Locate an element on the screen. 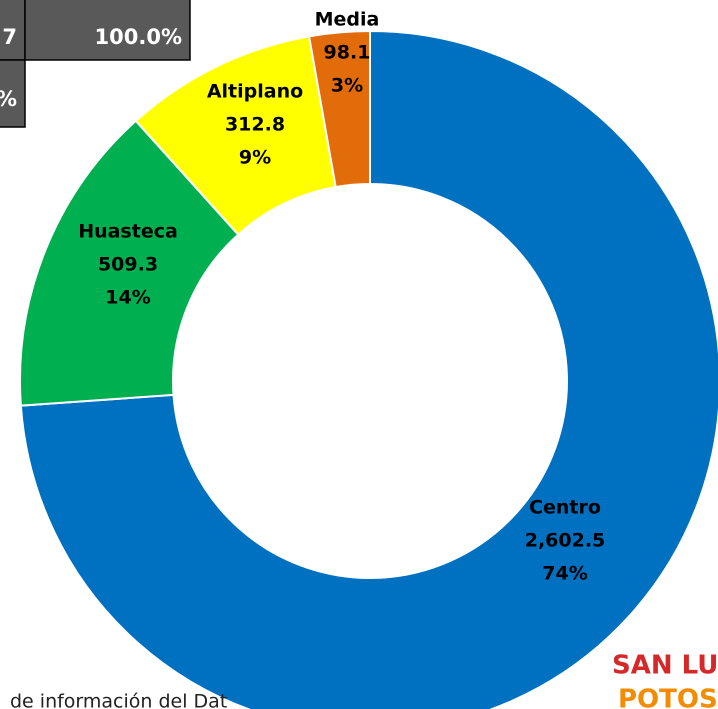 This screenshot has height=709, width=718. logo: SAN LUIS POTOSÍ is located at coordinates (665, 680).